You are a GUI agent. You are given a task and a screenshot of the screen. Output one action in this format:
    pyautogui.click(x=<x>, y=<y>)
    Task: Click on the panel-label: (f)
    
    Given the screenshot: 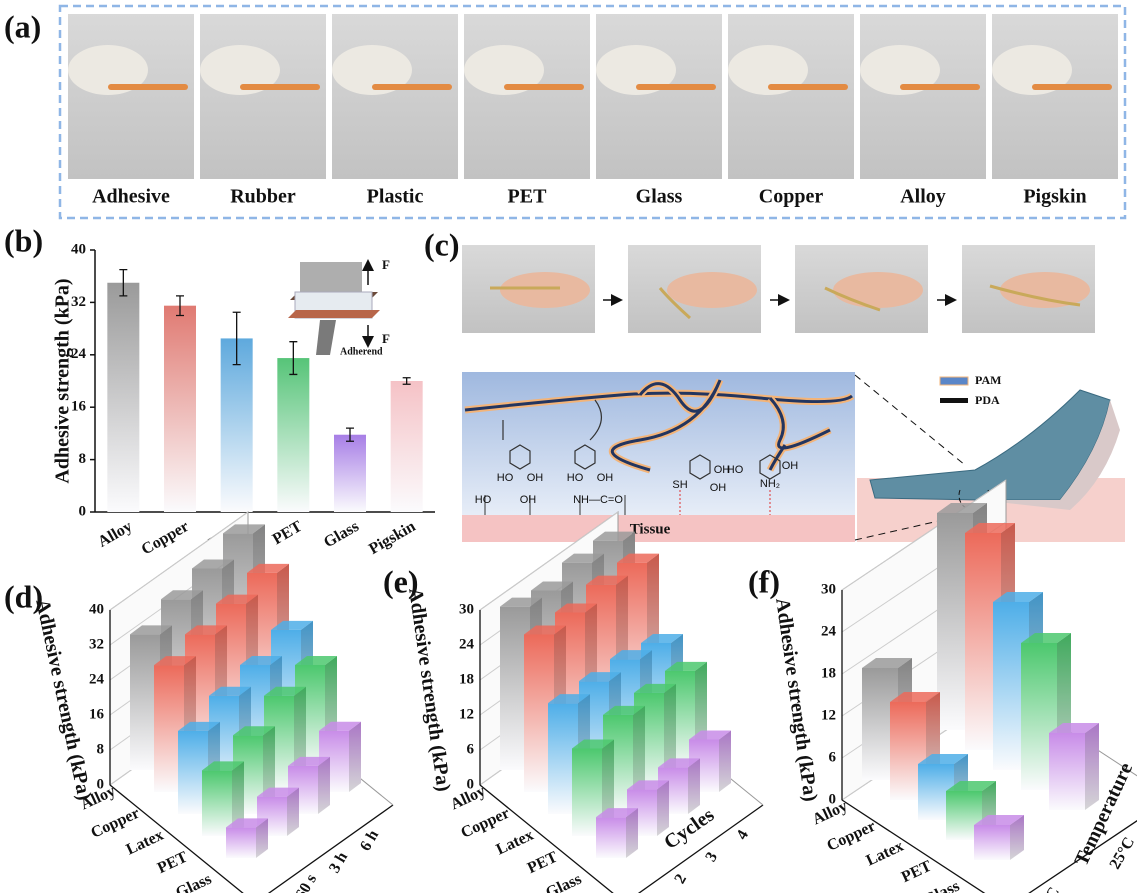 What is the action you would take?
    pyautogui.click(x=764, y=581)
    